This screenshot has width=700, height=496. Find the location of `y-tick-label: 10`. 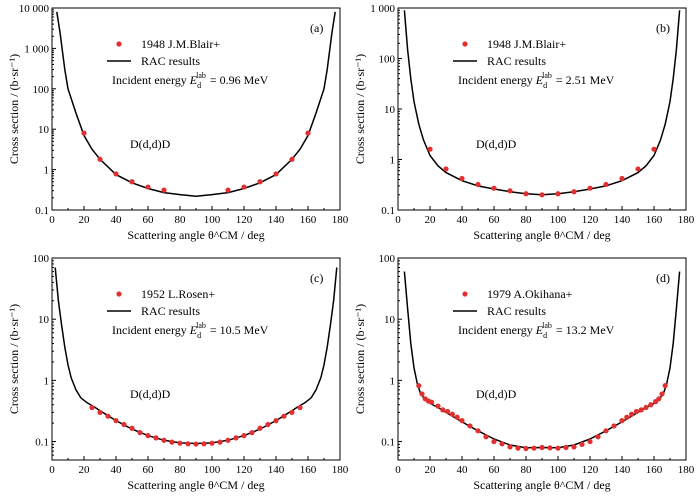

y-tick-label: 10 is located at coordinates (44, 320).